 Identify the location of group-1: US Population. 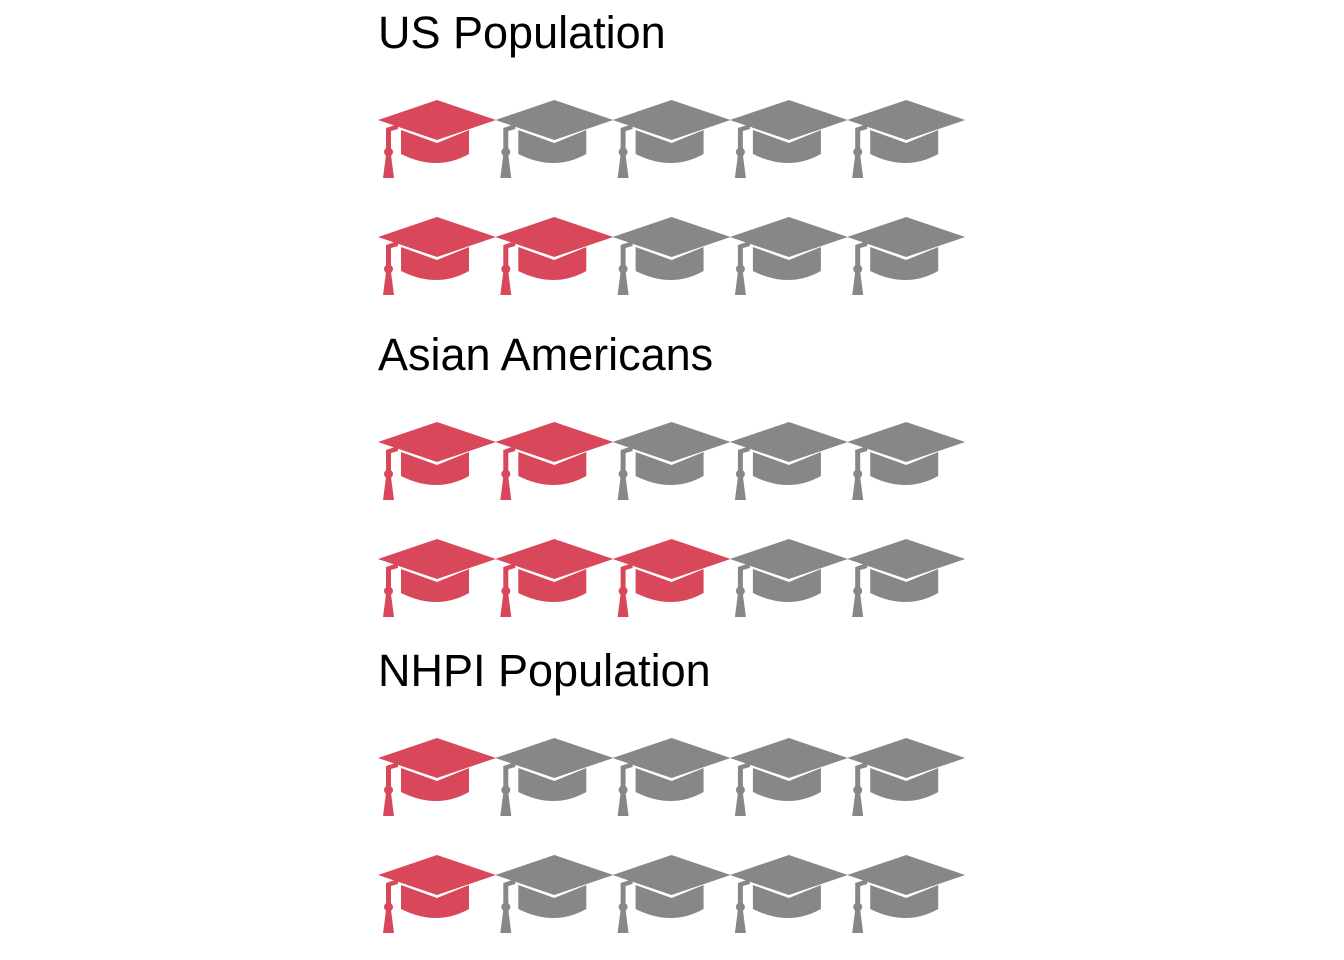
(672, 151).